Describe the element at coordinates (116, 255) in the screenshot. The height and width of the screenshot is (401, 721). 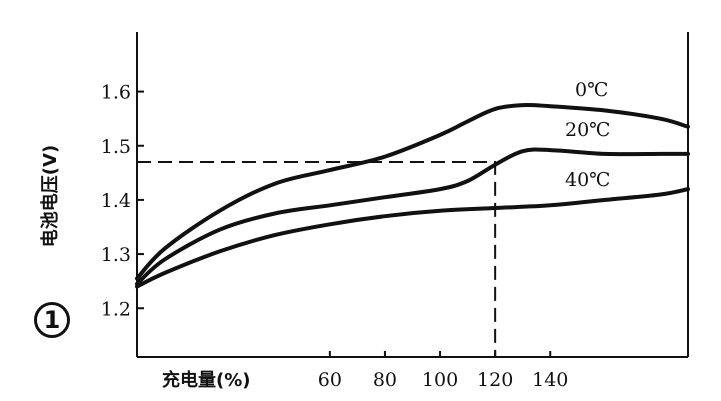
I see `y-tick-label: 1.3` at that location.